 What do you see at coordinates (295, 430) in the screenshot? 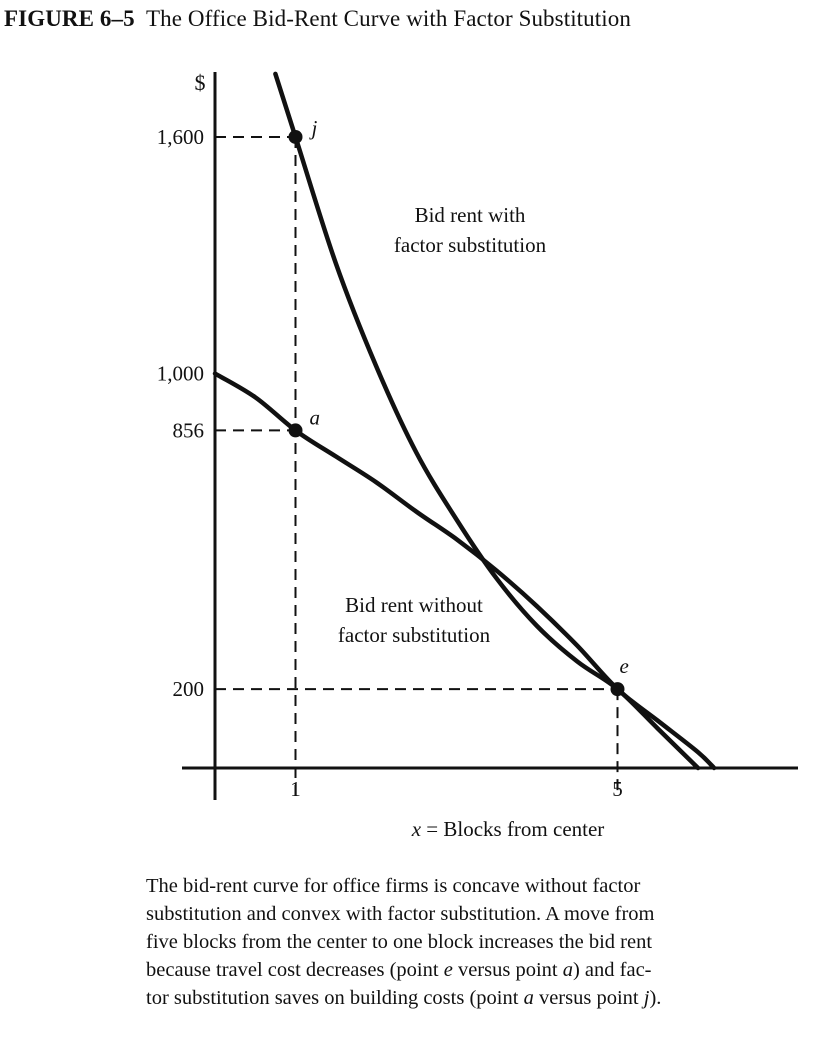
I see `point-a` at bounding box center [295, 430].